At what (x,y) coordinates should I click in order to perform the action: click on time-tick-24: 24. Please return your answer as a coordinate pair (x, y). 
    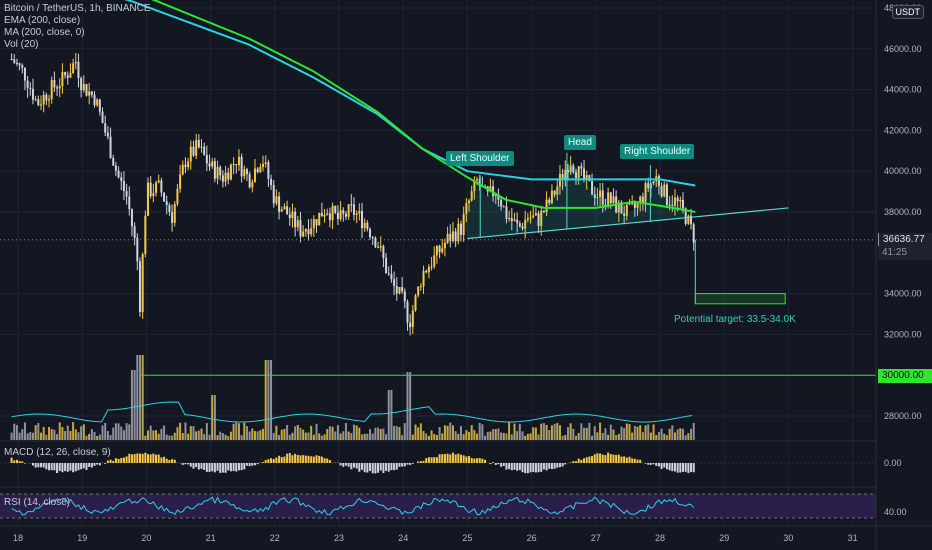
    Looking at the image, I should click on (403, 538).